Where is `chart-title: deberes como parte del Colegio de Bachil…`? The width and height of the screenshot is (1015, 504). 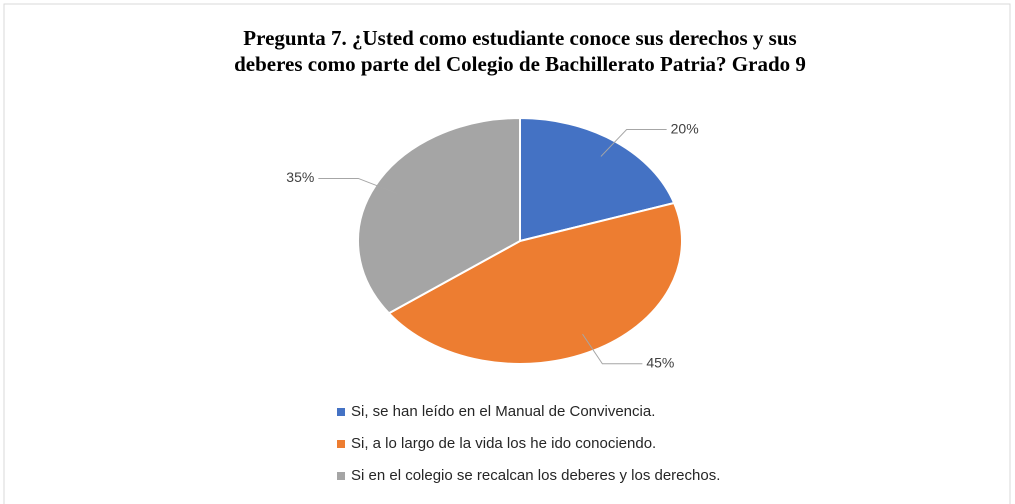 chart-title: deberes como parte del Colegio de Bachil… is located at coordinates (520, 64).